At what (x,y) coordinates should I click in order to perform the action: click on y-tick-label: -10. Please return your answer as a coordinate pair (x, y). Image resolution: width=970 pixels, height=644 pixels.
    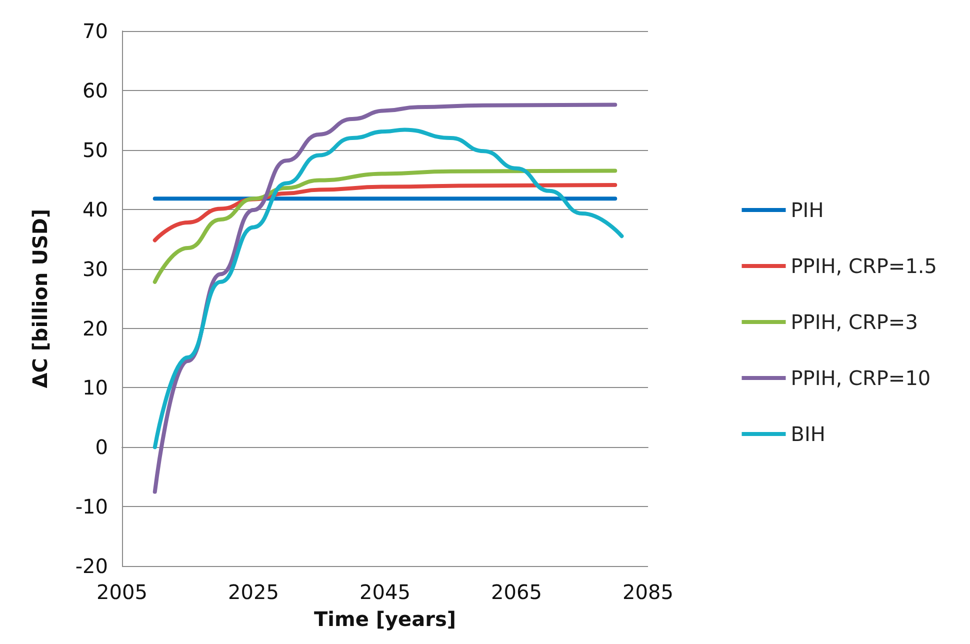
    Looking at the image, I should click on (91, 506).